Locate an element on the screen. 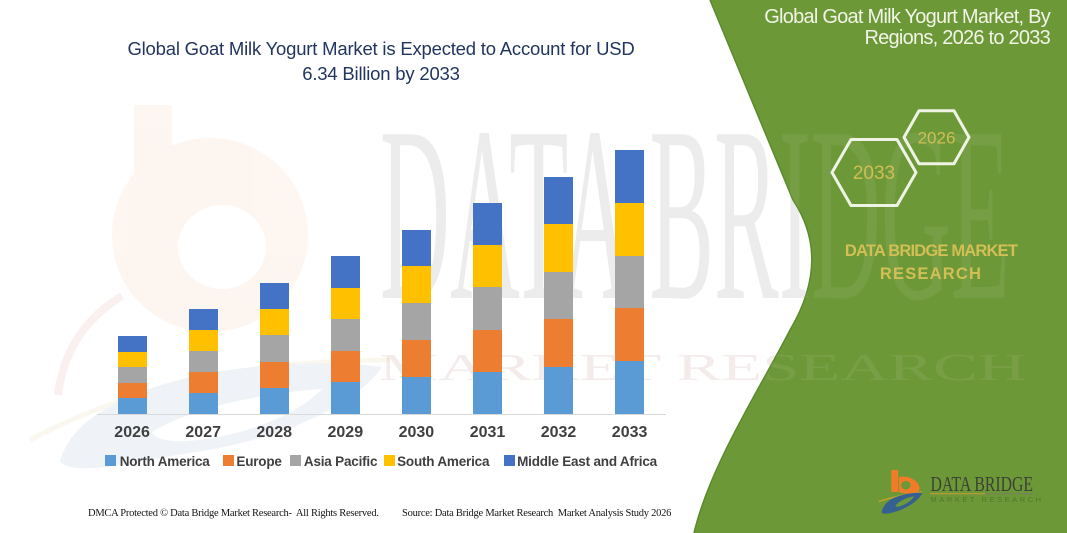  svg-text: 2033 is located at coordinates (874, 173).